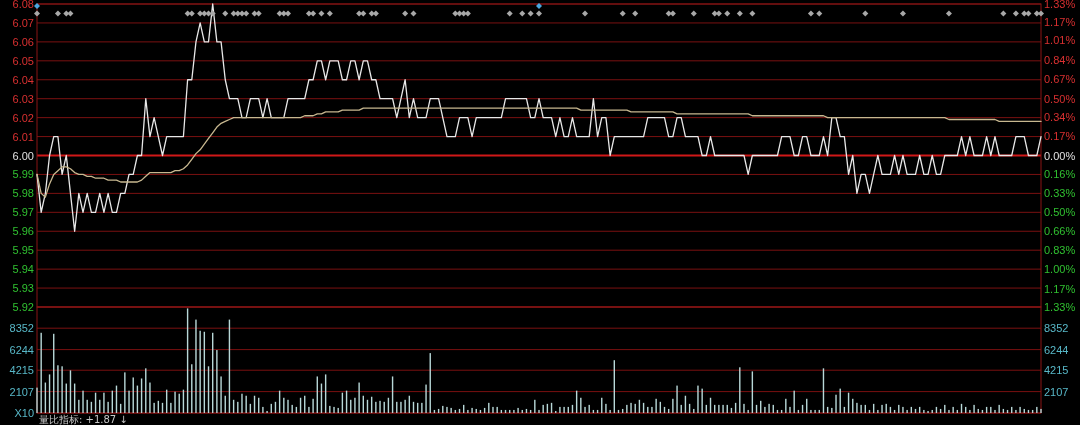  I want to click on y2-tick-label: 0.00%, so click(1060, 155).